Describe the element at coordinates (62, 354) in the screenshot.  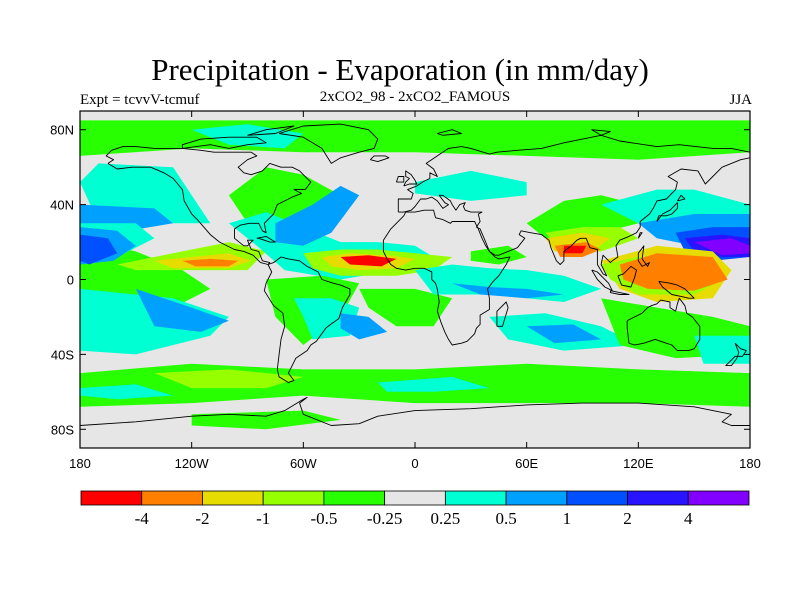
I see `y-tick-label: 40S` at that location.